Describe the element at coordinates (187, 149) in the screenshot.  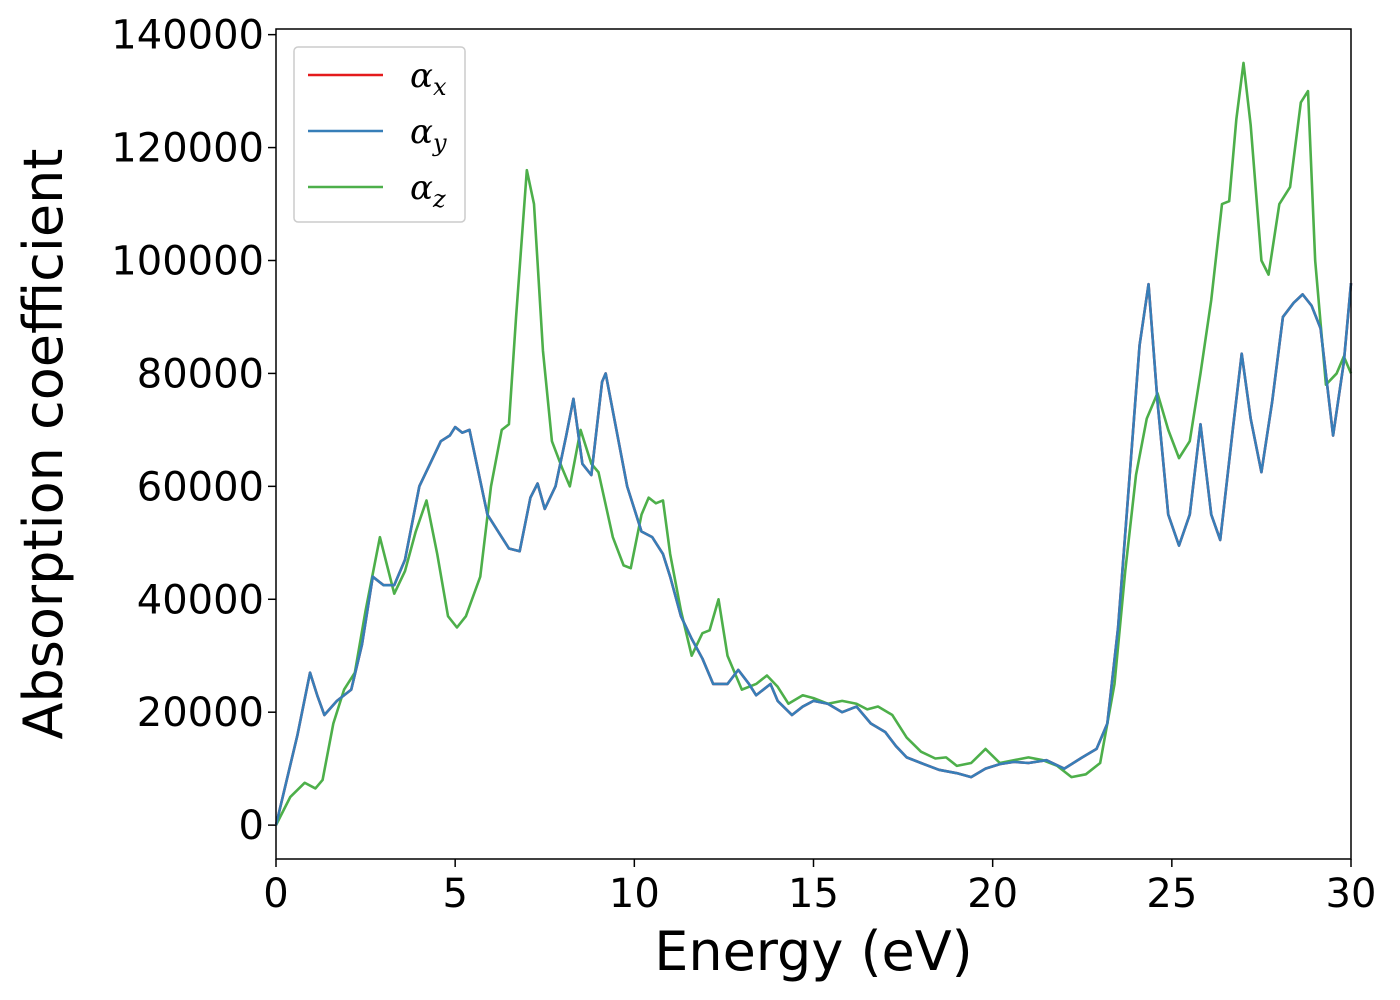
I see `y-tick-label: 120000` at that location.